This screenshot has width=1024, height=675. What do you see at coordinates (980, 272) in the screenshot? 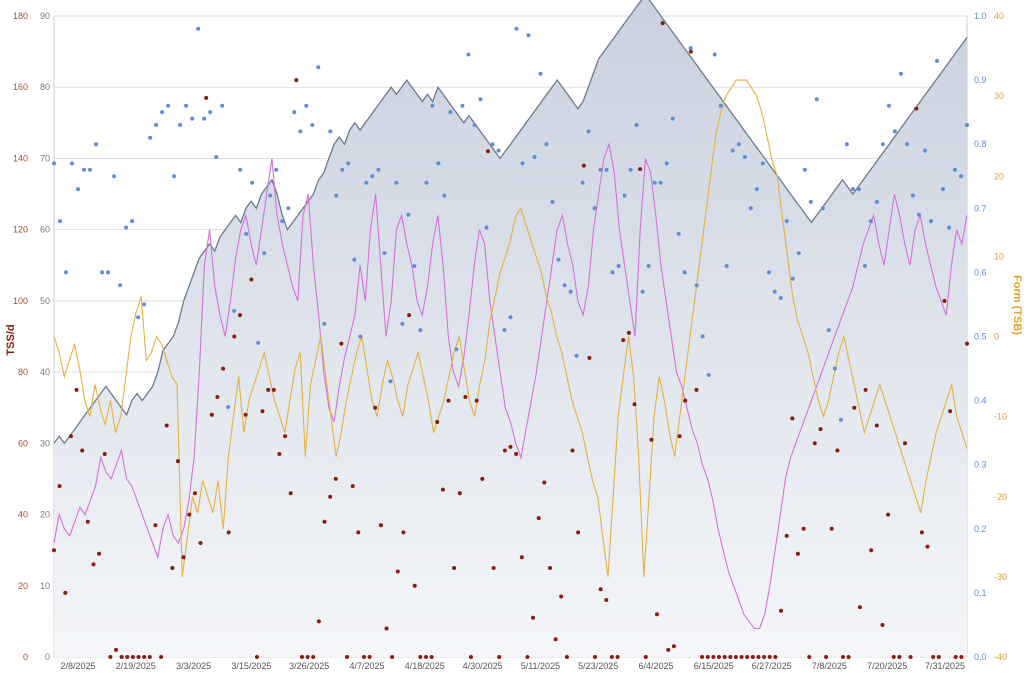
I see `y-tick-inner-right: 0.6` at bounding box center [980, 272].